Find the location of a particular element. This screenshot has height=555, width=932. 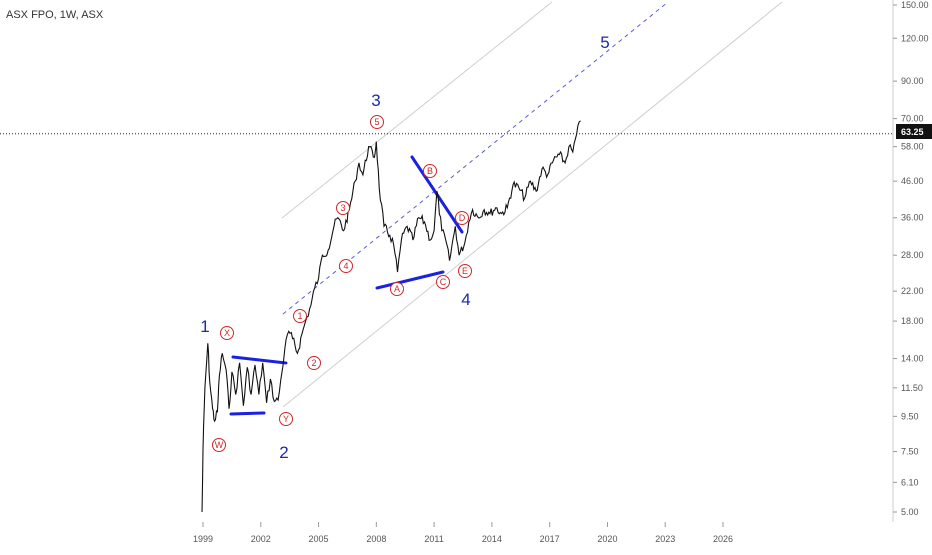

major-wave-5: 5 is located at coordinates (604, 42).